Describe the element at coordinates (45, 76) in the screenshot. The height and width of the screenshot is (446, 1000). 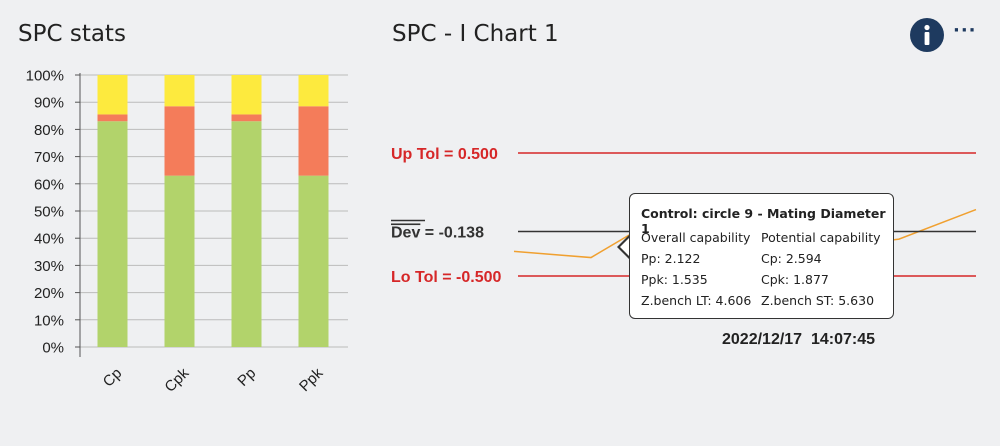
I see `y-tick-label: 100%` at that location.